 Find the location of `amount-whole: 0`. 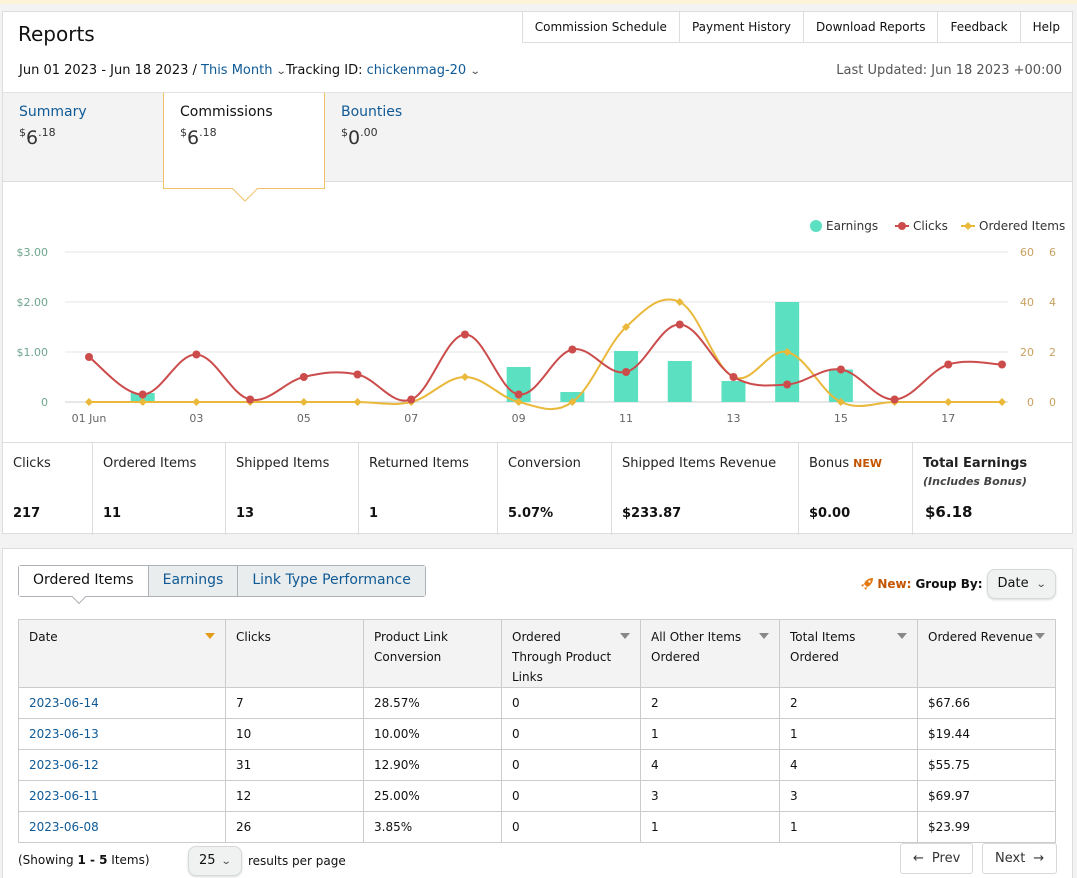

amount-whole: 0 is located at coordinates (354, 138).